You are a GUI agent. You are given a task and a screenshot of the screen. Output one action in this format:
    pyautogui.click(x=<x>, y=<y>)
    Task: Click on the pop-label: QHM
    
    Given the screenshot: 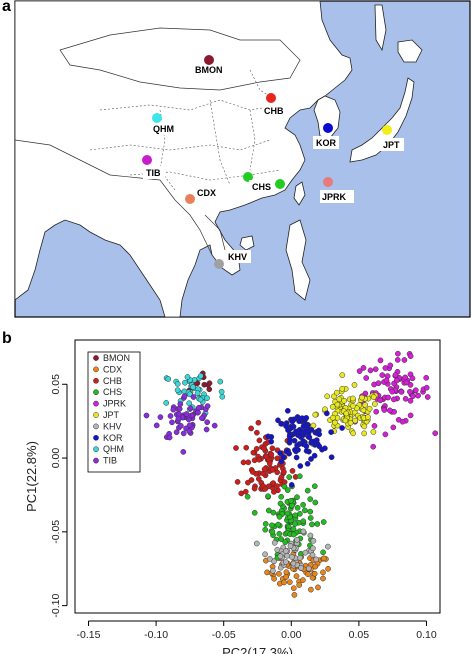 What is the action you would take?
    pyautogui.click(x=163, y=129)
    